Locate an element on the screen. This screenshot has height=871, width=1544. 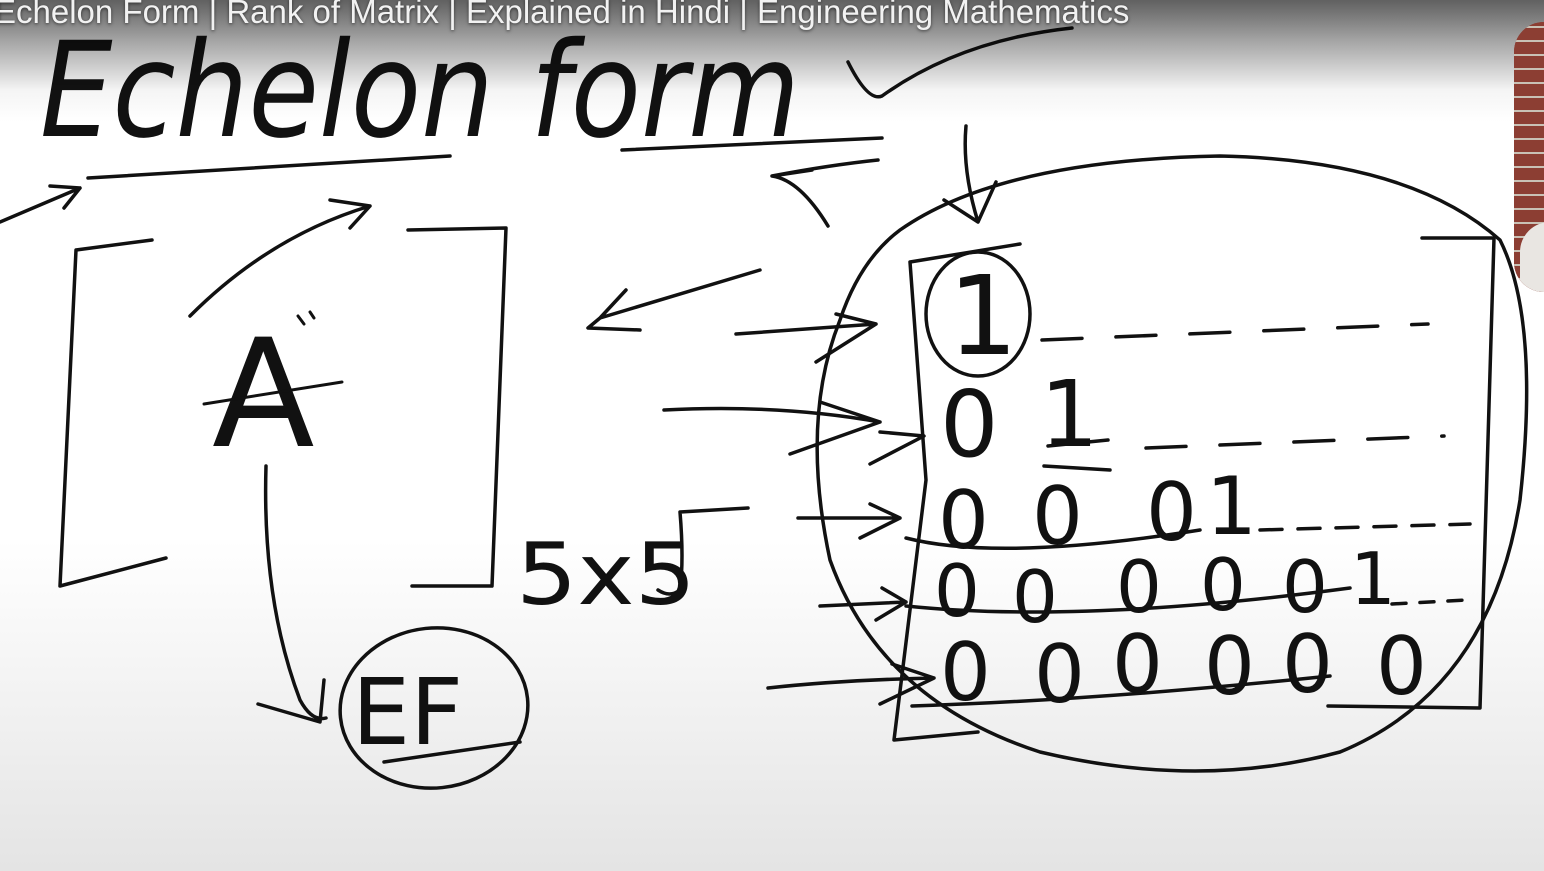
presenter-webcam-icon is located at coordinates (1529, 157).